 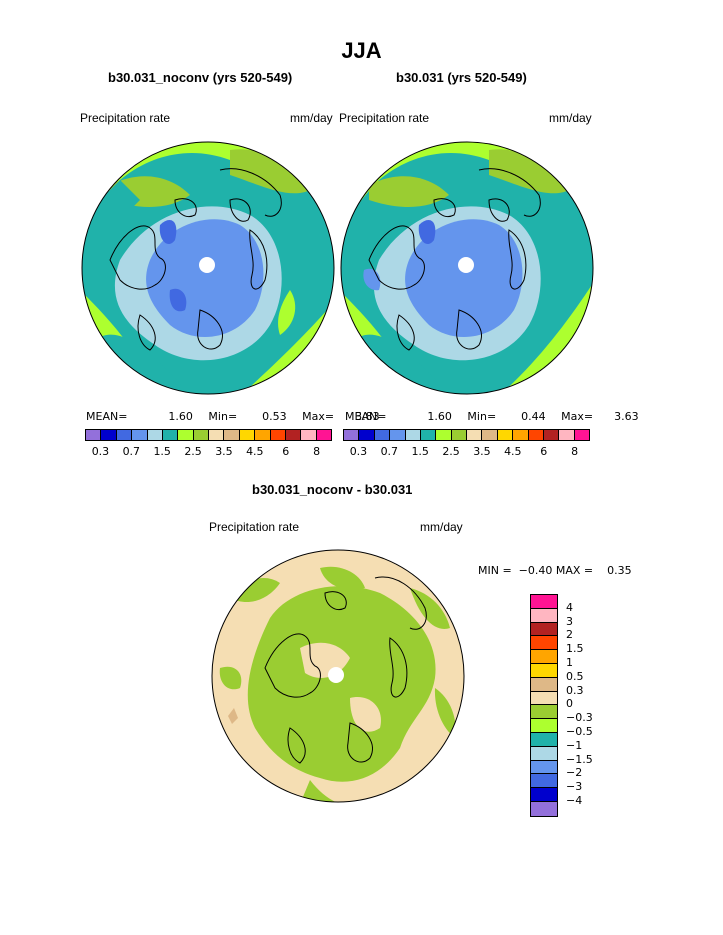 I want to click on colorbar-tick-label: −0.3, so click(x=579, y=718).